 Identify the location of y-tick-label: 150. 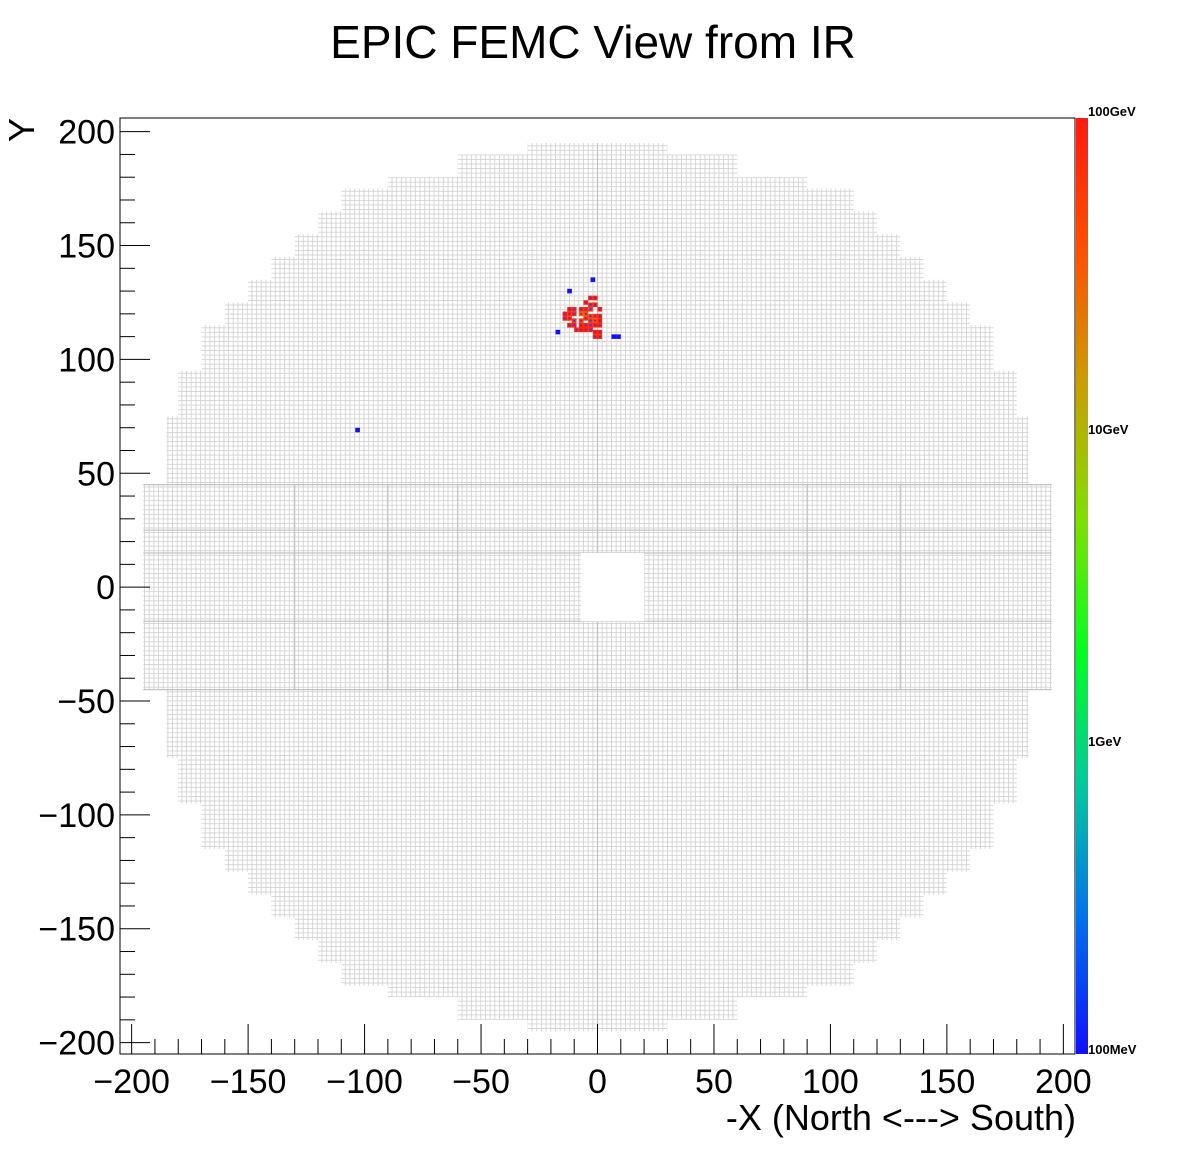
(86, 247).